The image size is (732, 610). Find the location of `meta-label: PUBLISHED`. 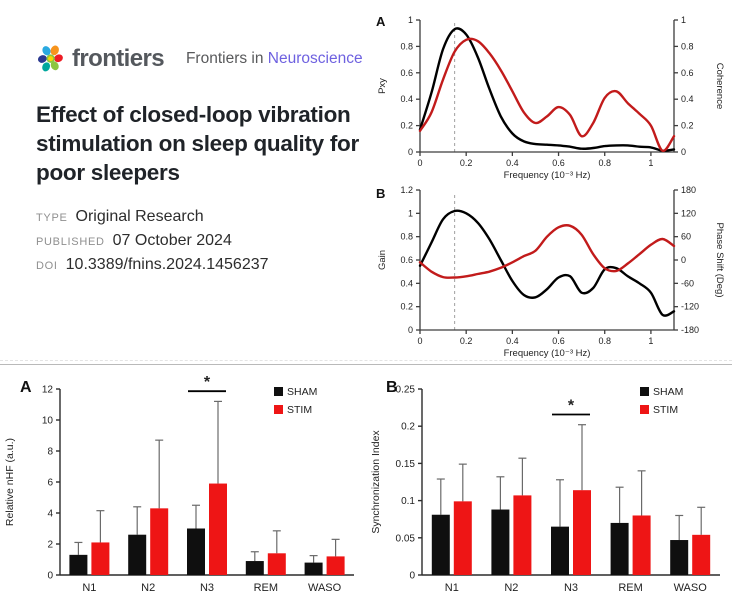

meta-label: PUBLISHED is located at coordinates (70, 242).